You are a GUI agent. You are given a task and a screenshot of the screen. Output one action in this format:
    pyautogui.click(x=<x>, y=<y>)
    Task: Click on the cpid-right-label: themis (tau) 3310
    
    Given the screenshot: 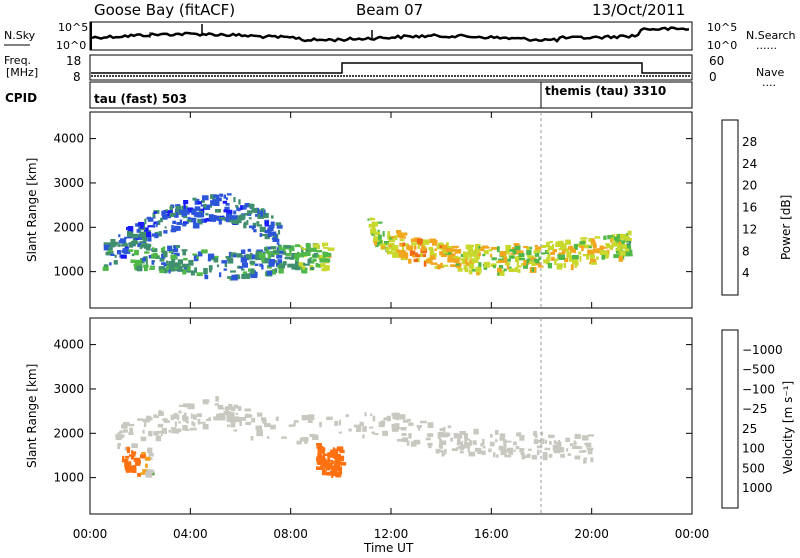 What is the action you would take?
    pyautogui.click(x=605, y=91)
    